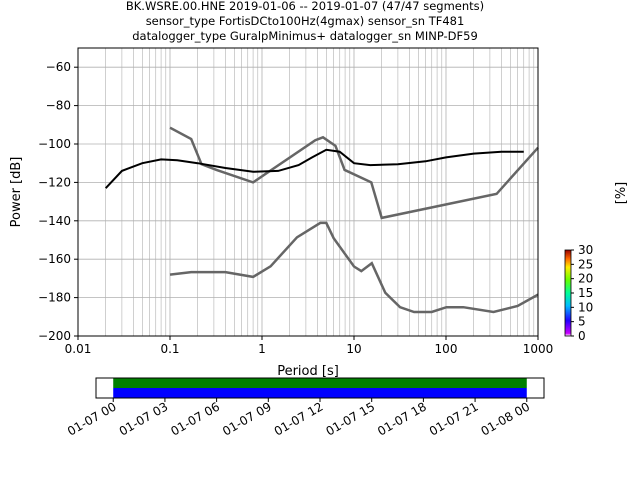 This screenshot has height=484, width=640. I want to click on colorbar-tick-label: 0, so click(582, 336).